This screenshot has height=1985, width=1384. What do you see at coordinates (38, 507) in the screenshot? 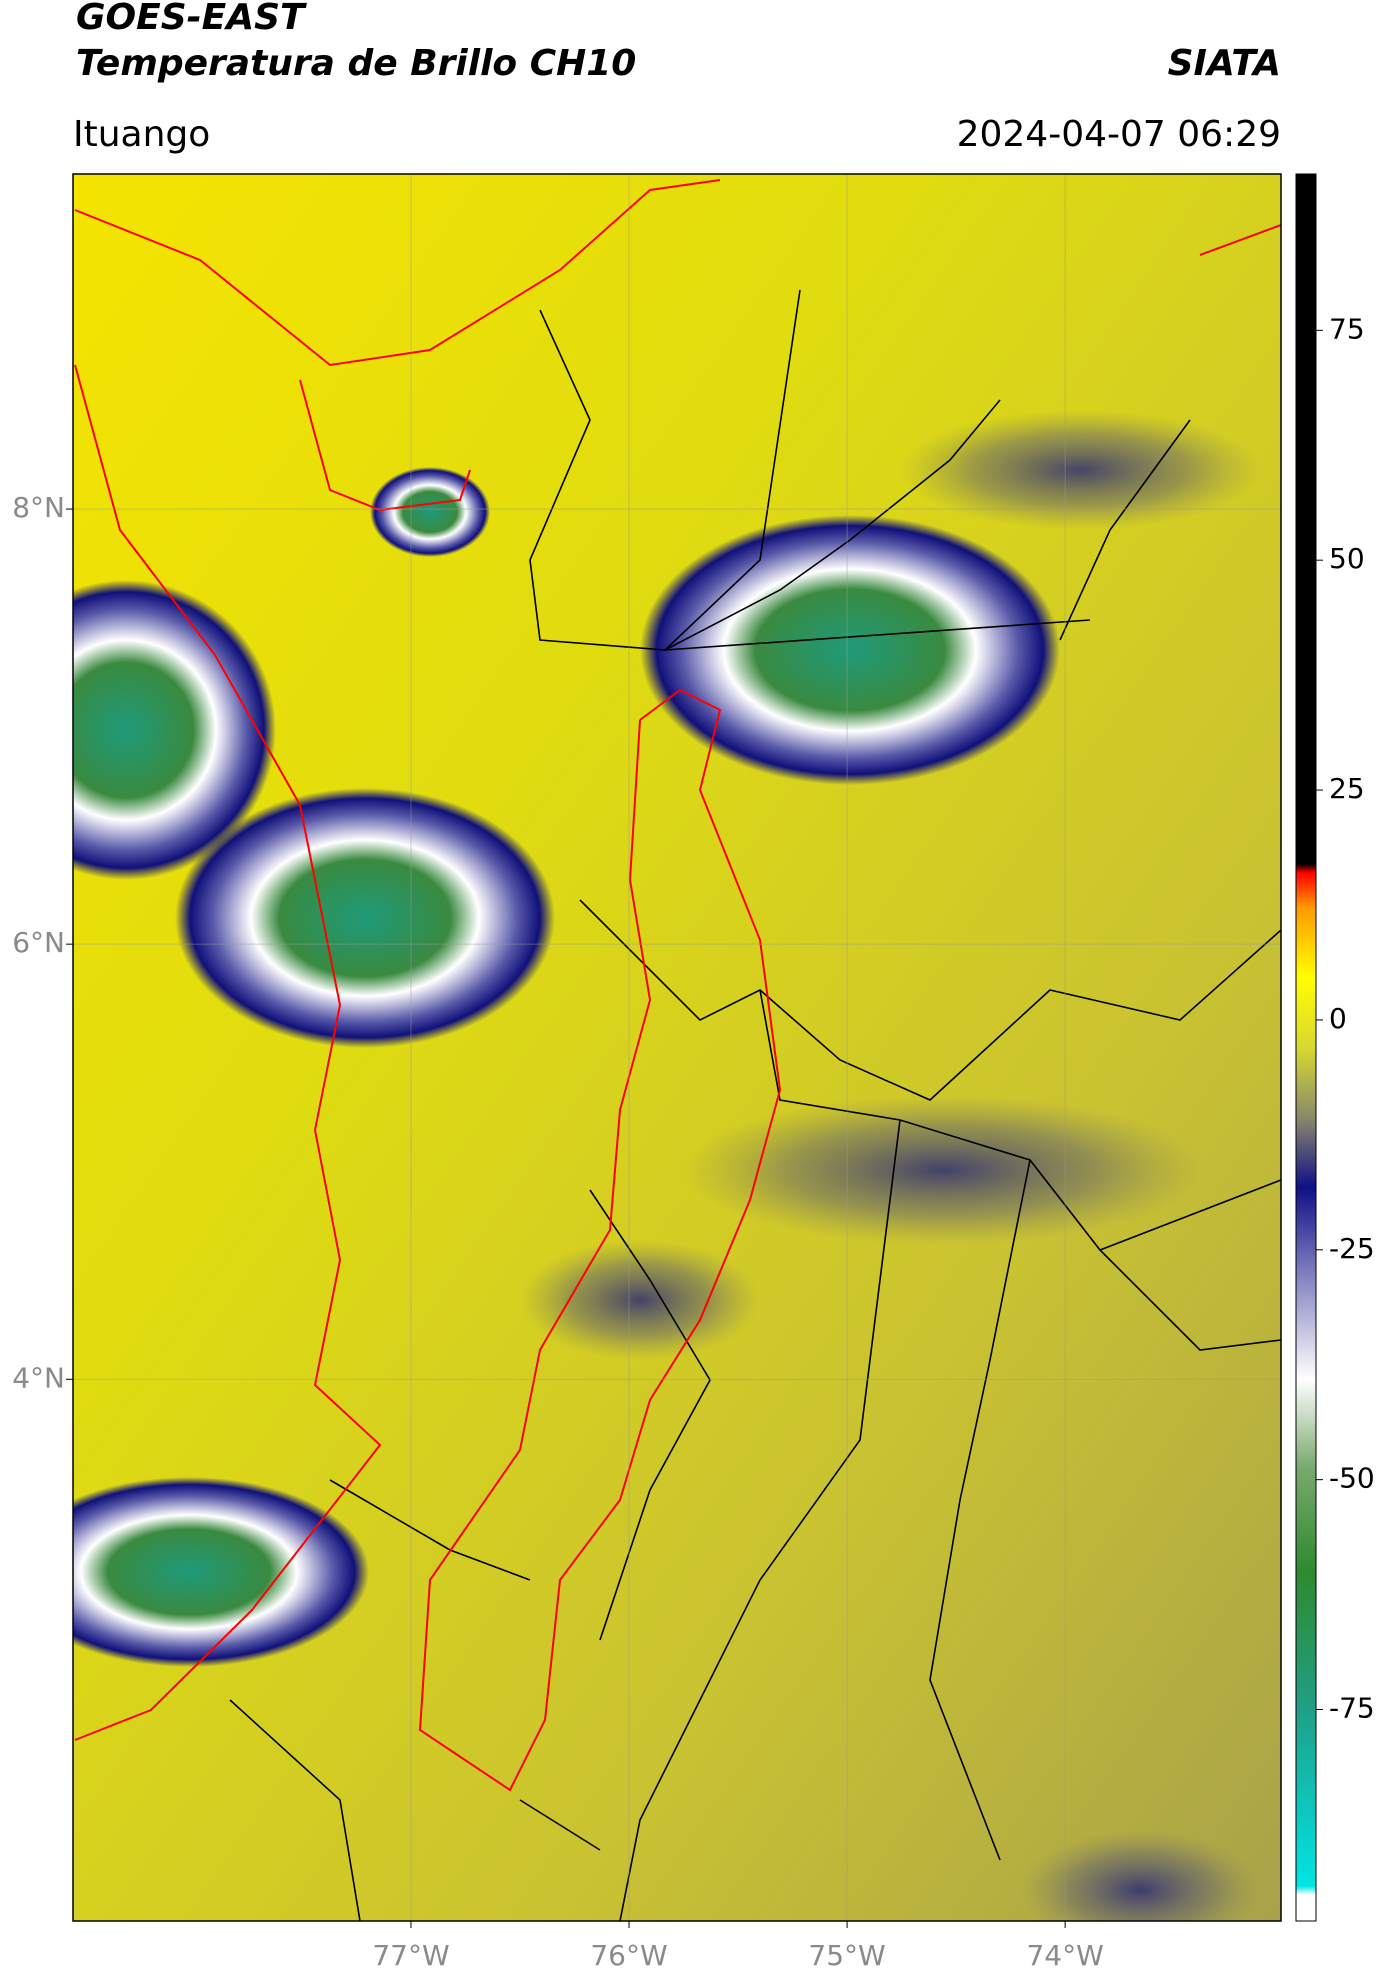
I see `lat-tick-label: 8°N` at bounding box center [38, 507].